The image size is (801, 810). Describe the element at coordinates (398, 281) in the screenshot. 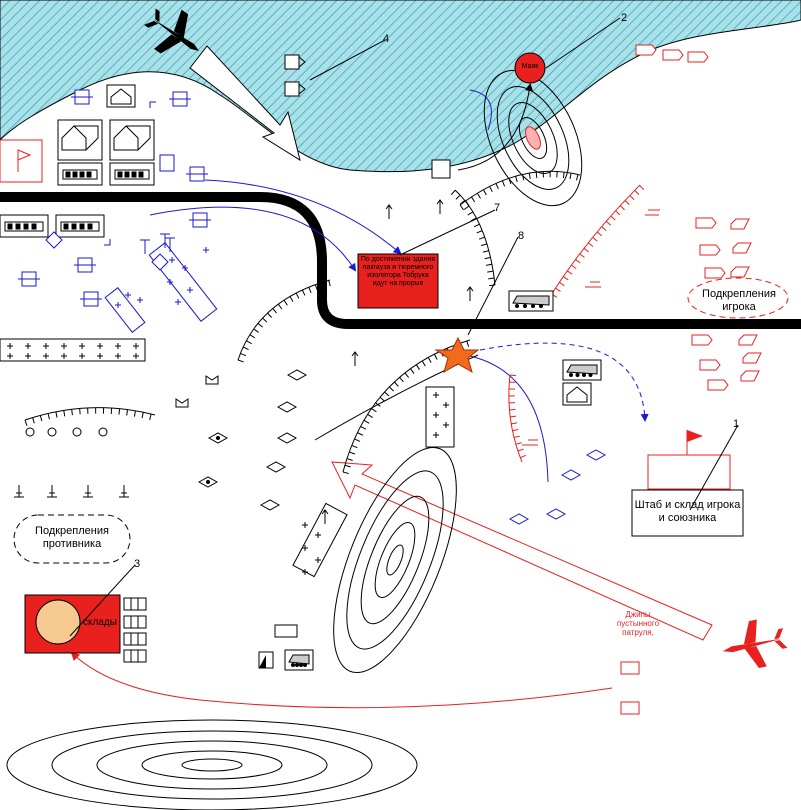

I see `breakthrough-note-box` at that location.